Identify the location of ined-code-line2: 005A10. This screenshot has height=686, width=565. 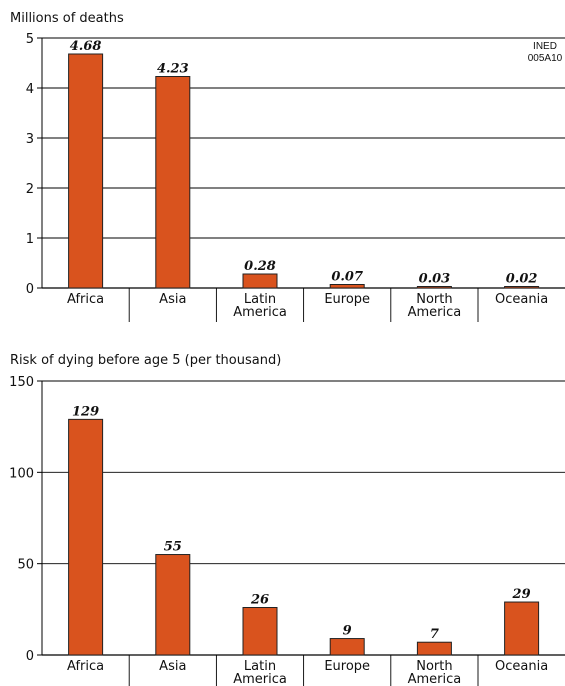
(545, 58).